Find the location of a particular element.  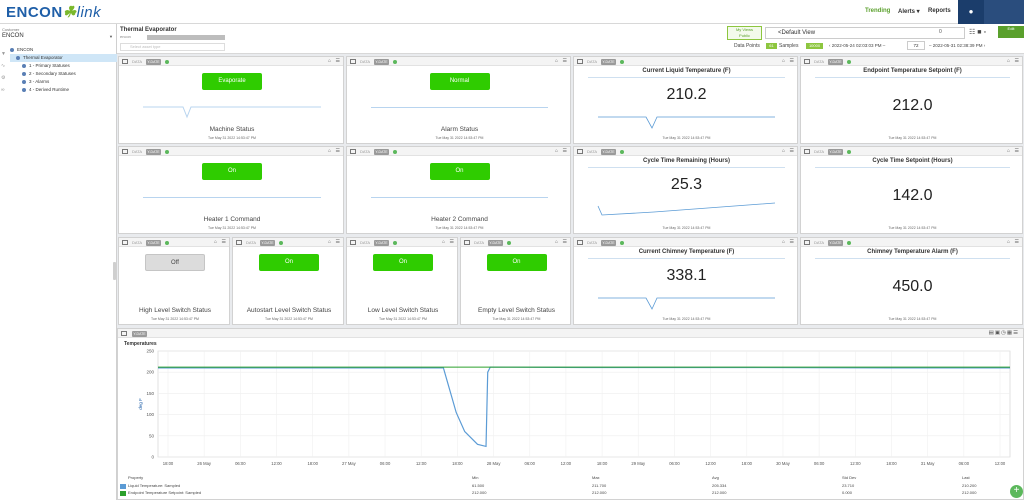

tree-node: 1 - Primary Statuses is located at coordinates (63, 66).